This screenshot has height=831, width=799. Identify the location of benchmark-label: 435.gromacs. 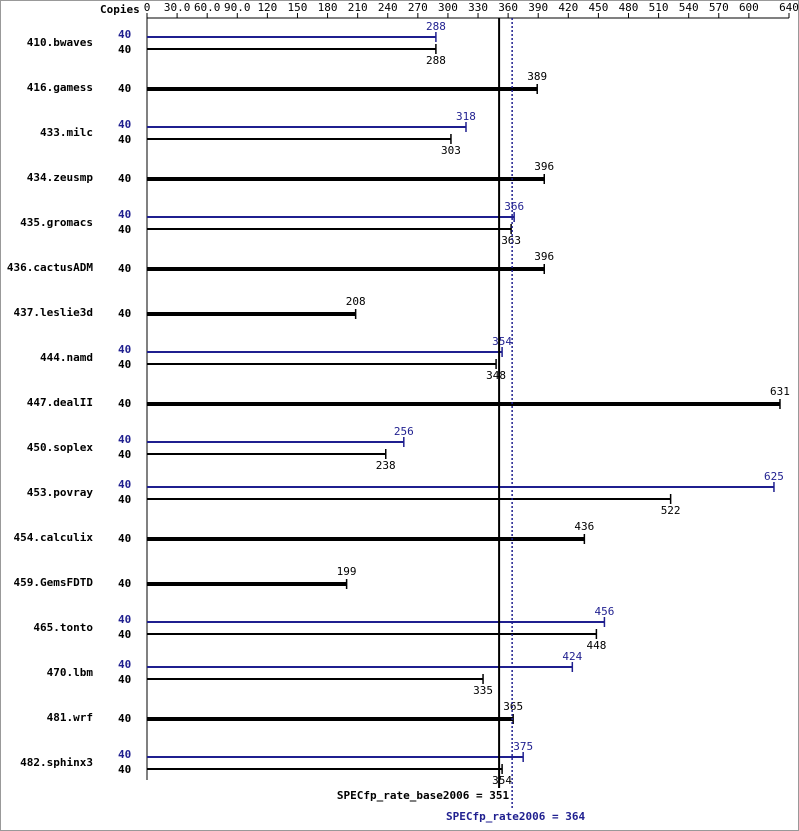
(56, 222).